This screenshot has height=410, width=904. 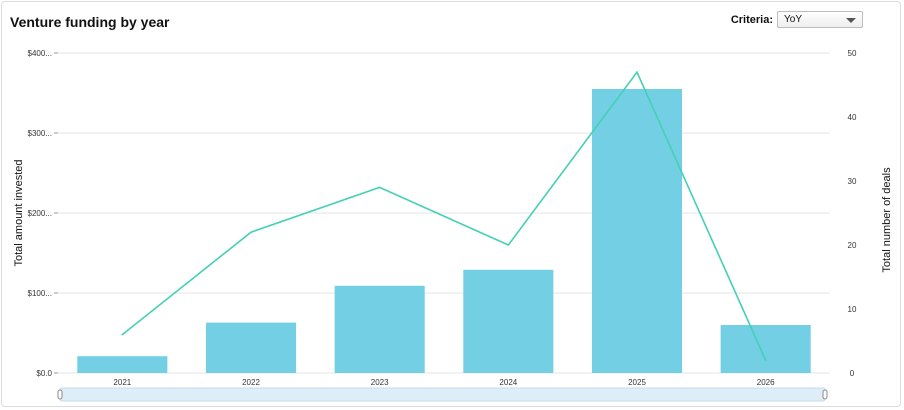 What do you see at coordinates (852, 309) in the screenshot?
I see `y2-tick-label: 10` at bounding box center [852, 309].